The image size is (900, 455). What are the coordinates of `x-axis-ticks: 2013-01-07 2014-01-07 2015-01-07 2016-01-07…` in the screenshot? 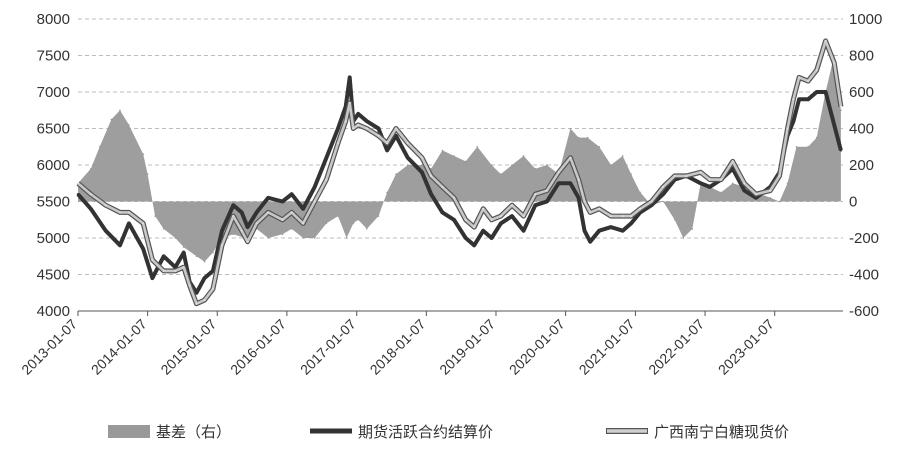 It's located at (397, 347).